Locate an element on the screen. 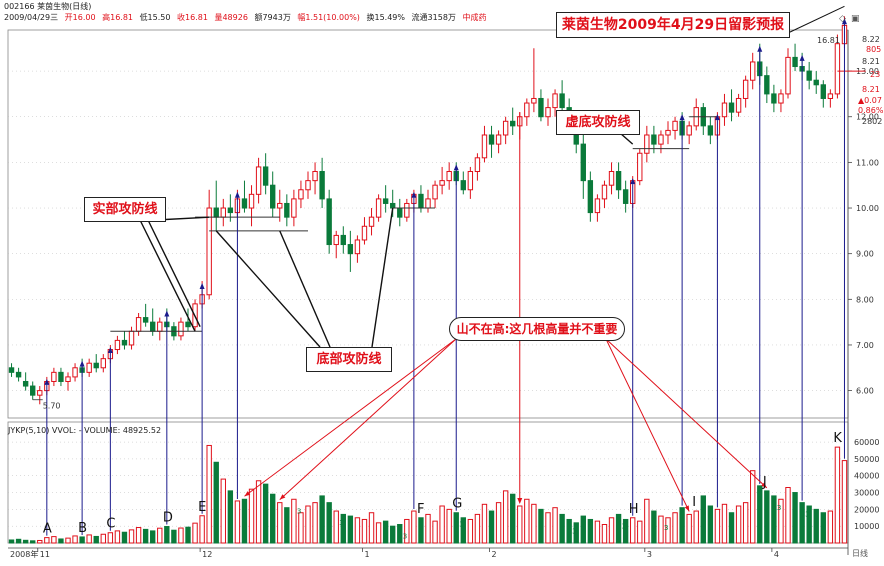 The image size is (884, 566). volume-marker-e: E is located at coordinates (202, 507).